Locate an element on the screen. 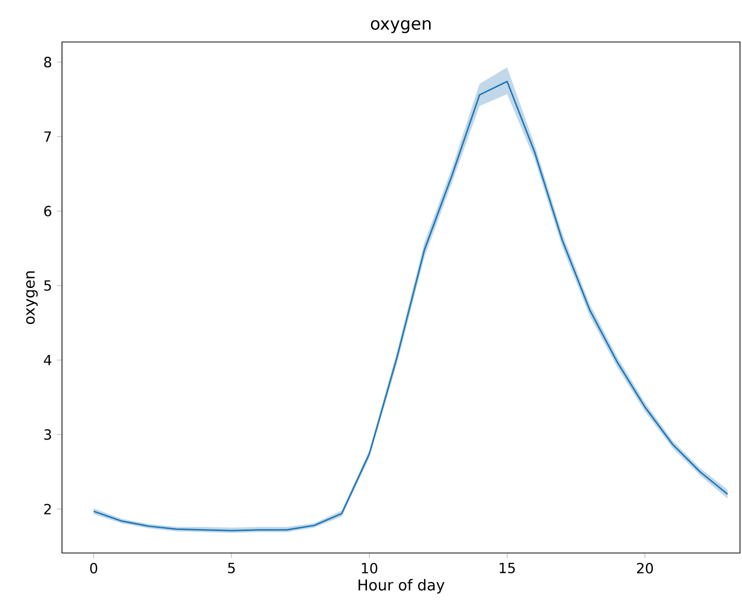 The height and width of the screenshot is (614, 742). y-tick-label: 7 is located at coordinates (47, 136).